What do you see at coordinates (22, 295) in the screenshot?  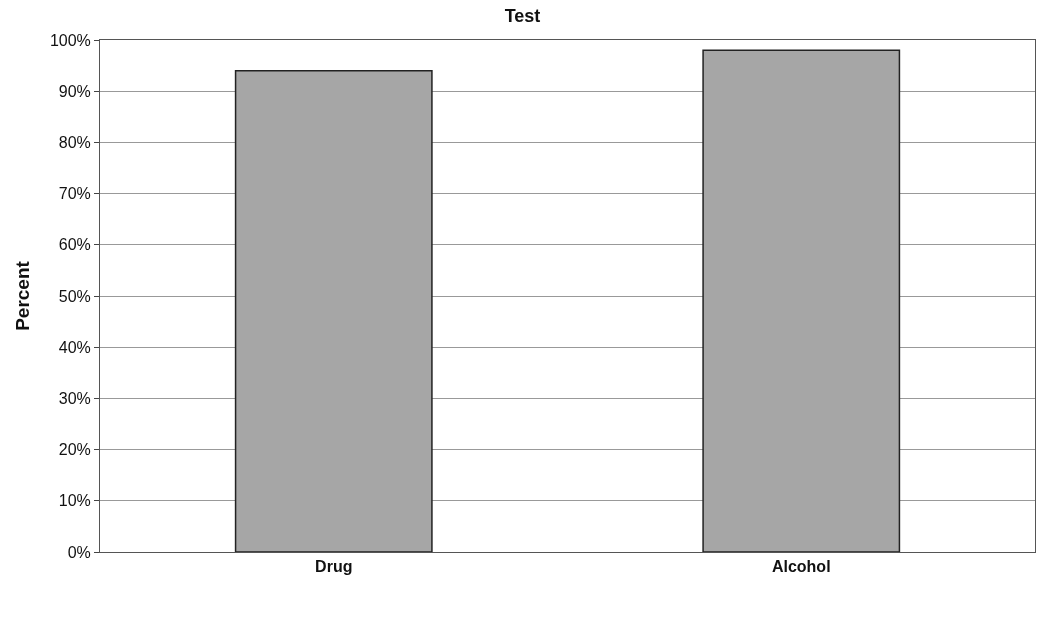 I see `y-axis-title: Percent` at bounding box center [22, 295].